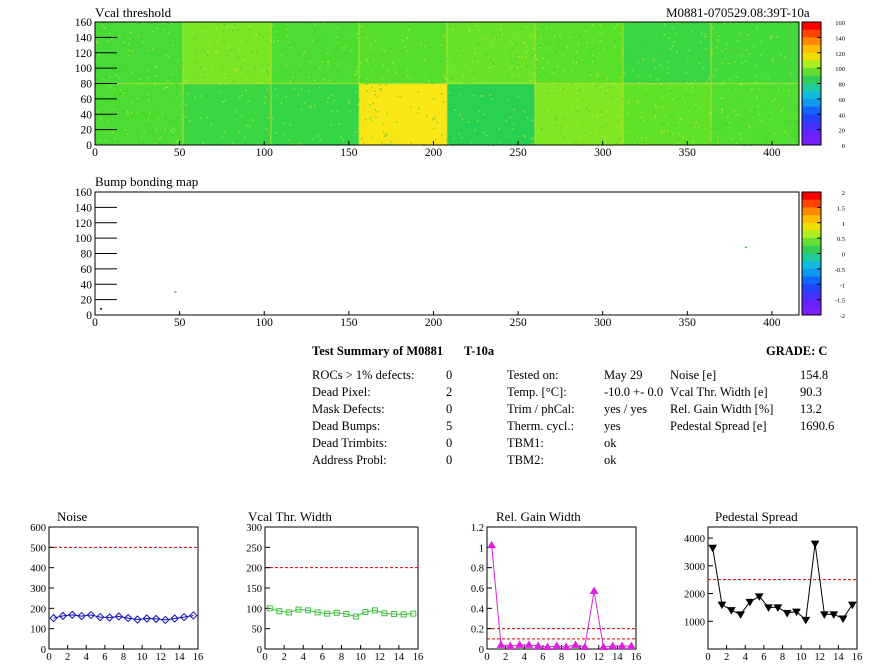  Describe the element at coordinates (811, 392) in the screenshot. I see `result-value: 90.3` at that location.